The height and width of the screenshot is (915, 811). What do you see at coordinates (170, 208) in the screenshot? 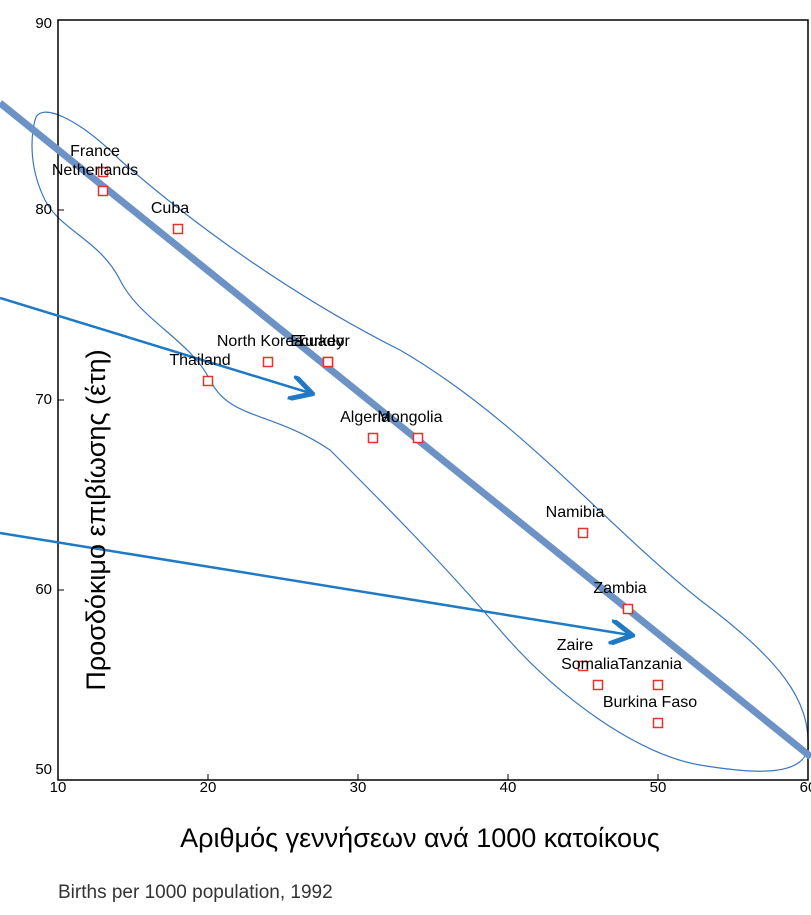
I see `point-label: Cuba` at bounding box center [170, 208].